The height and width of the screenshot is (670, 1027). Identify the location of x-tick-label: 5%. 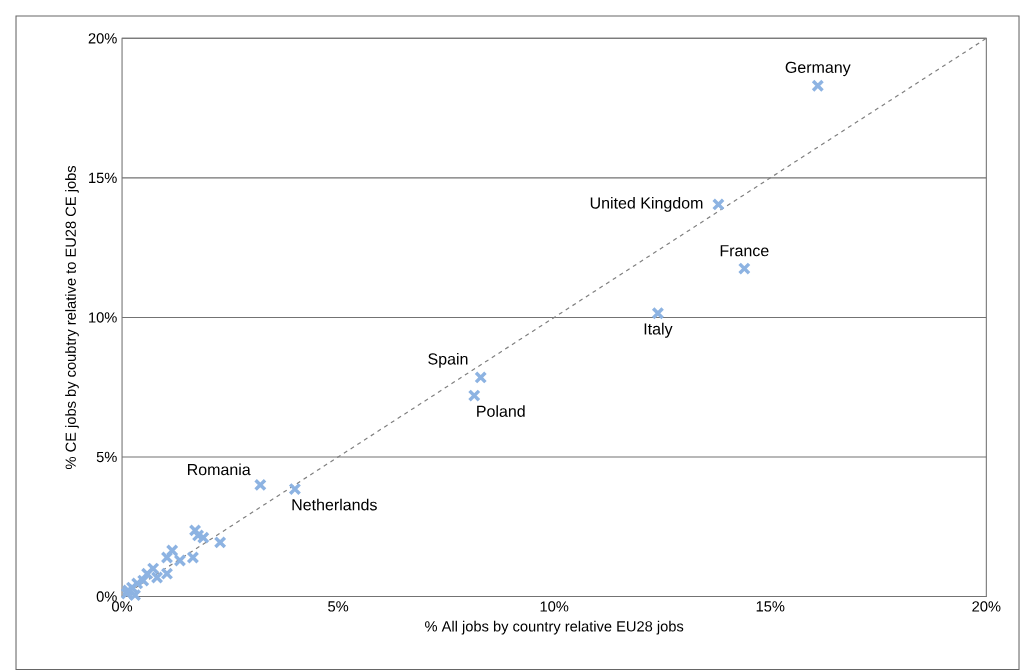
(338, 606).